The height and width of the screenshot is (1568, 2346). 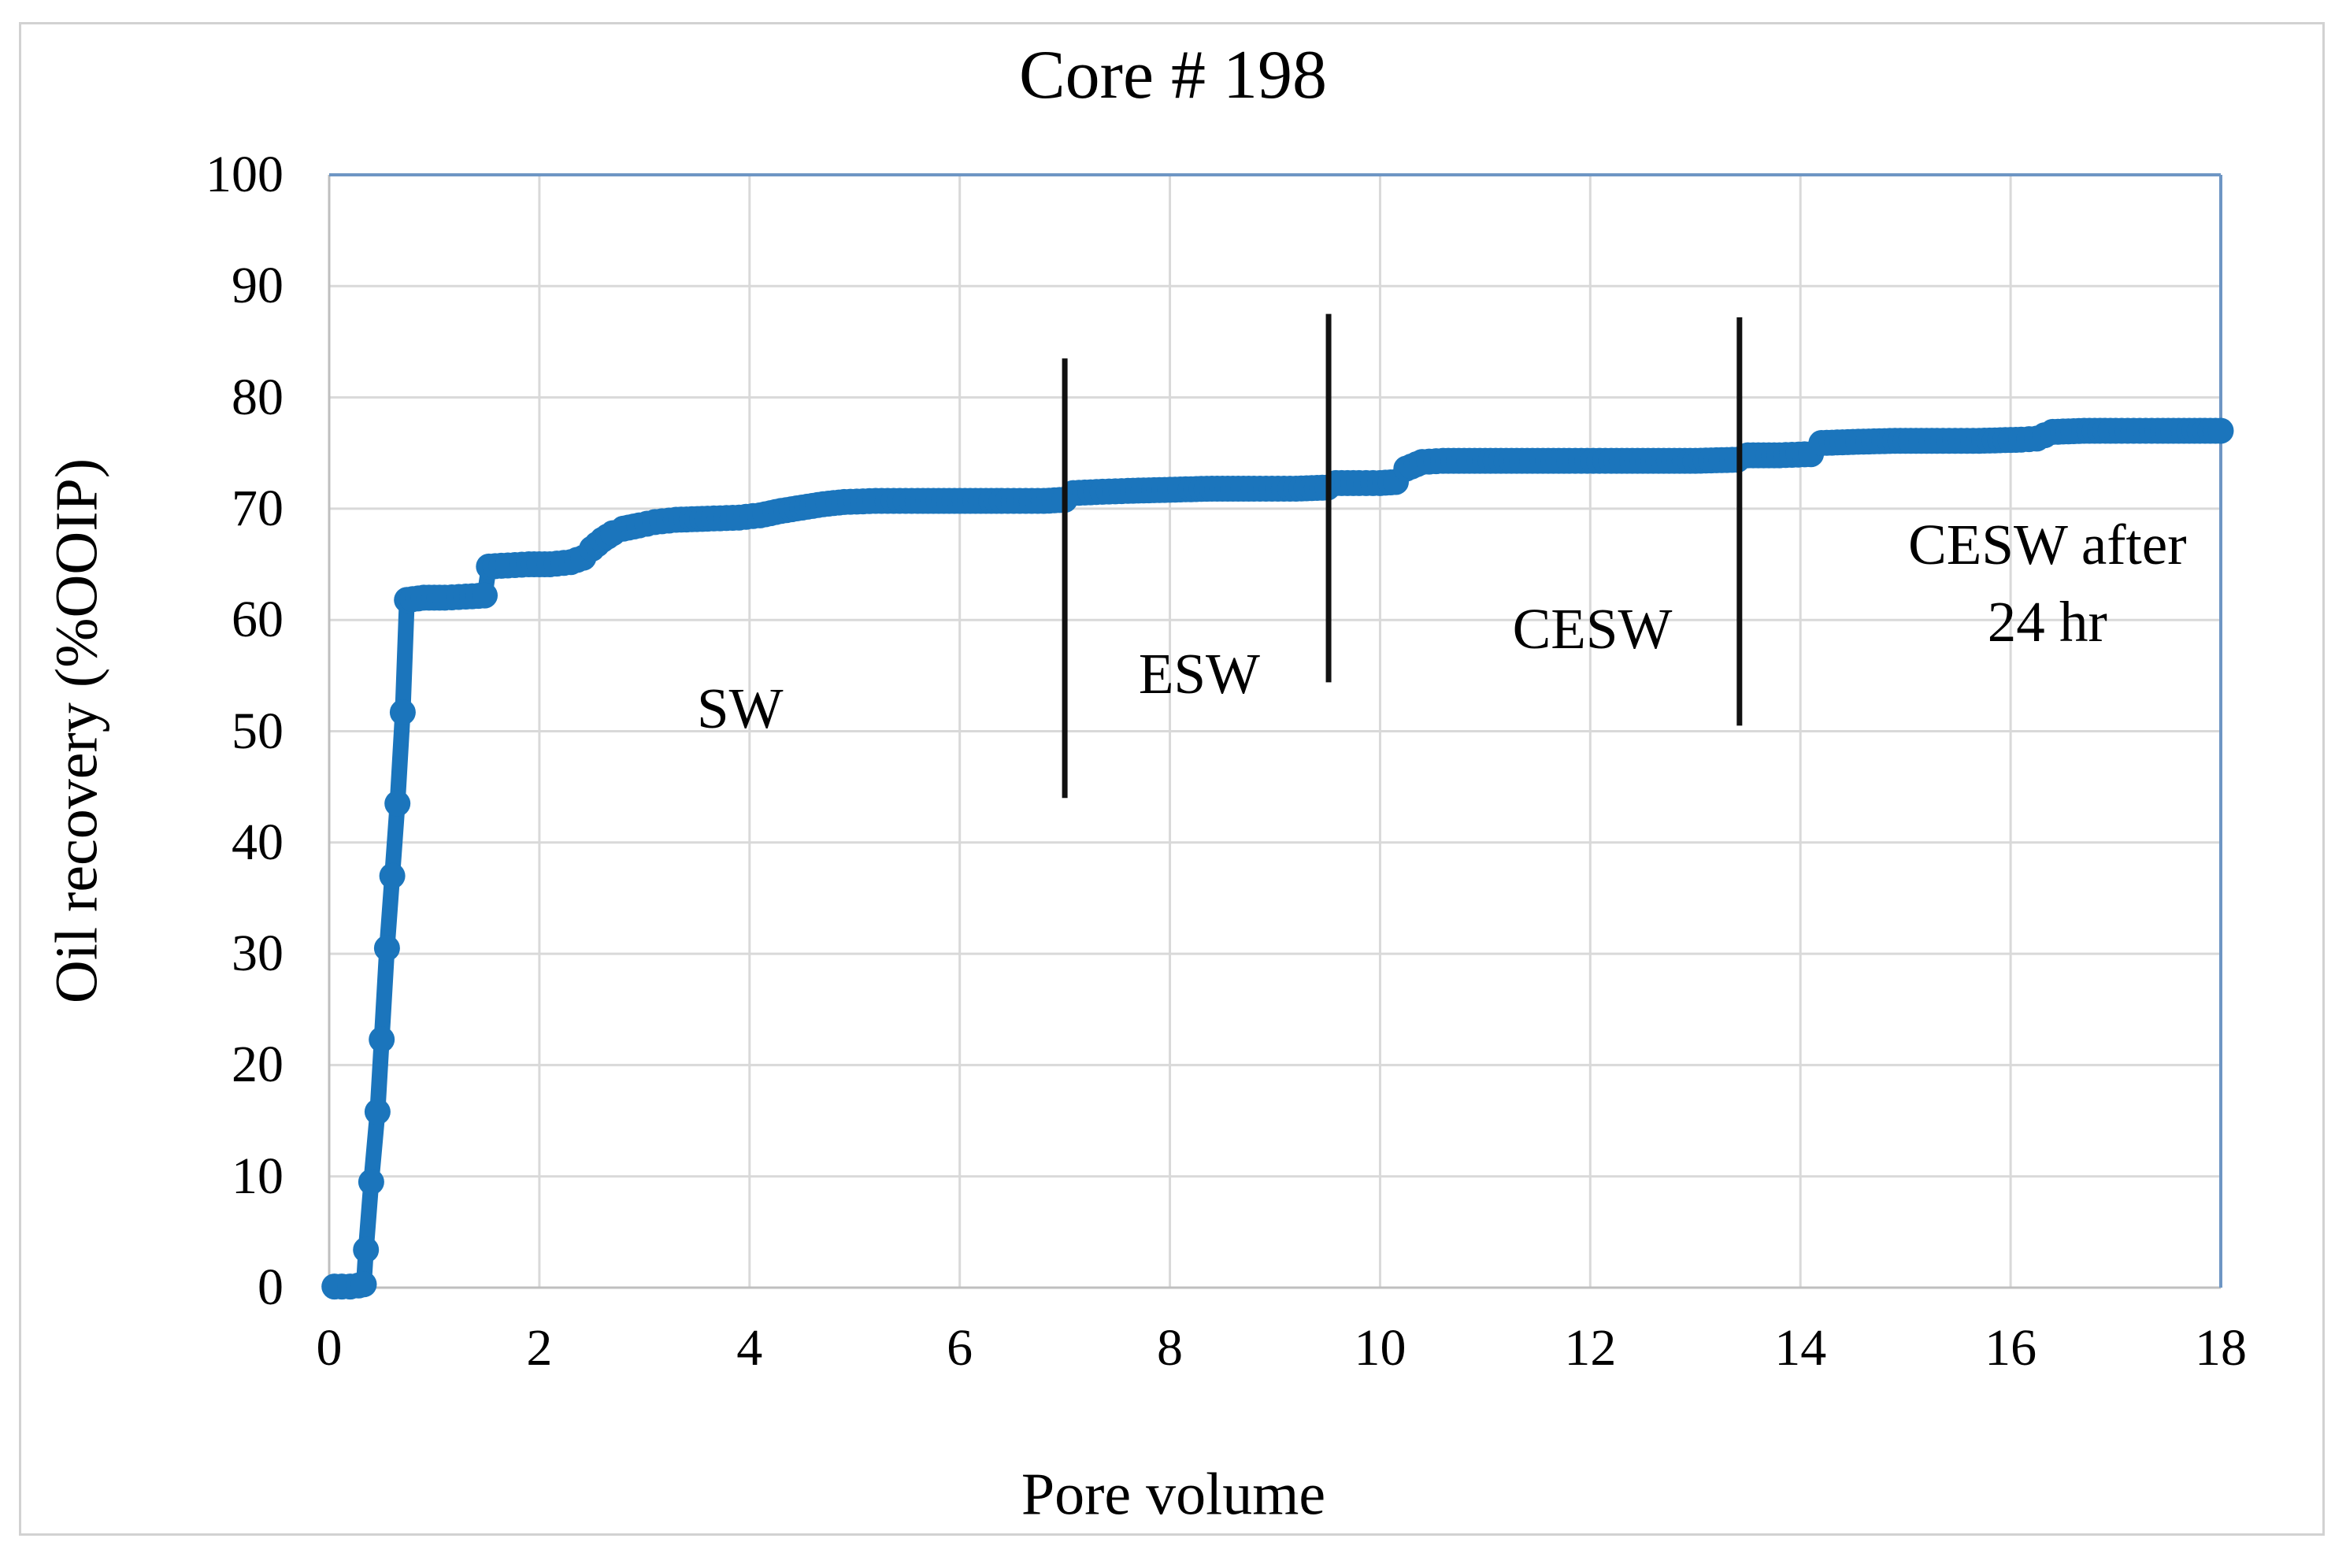 I want to click on annotation-line: 24 hr, so click(x=2047, y=621).